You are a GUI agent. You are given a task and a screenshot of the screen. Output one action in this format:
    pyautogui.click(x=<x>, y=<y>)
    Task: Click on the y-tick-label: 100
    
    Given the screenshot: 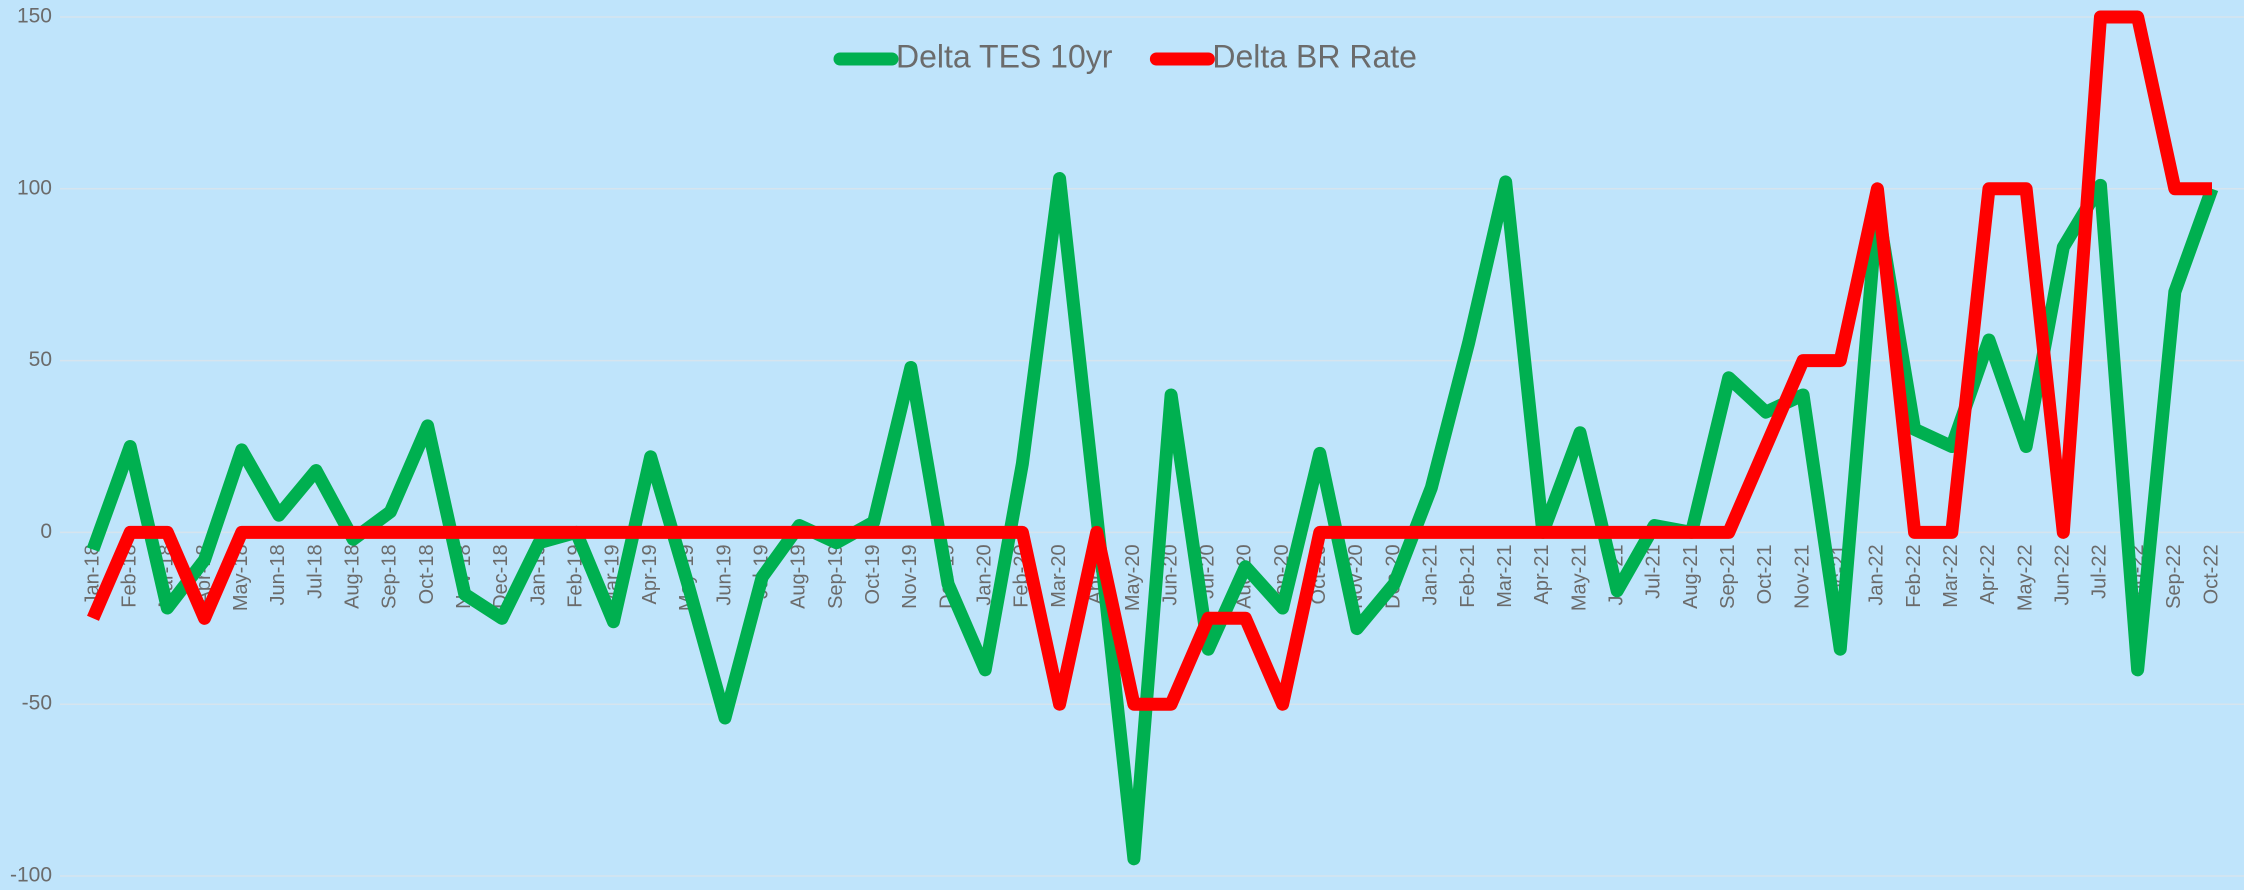 What is the action you would take?
    pyautogui.click(x=34, y=187)
    